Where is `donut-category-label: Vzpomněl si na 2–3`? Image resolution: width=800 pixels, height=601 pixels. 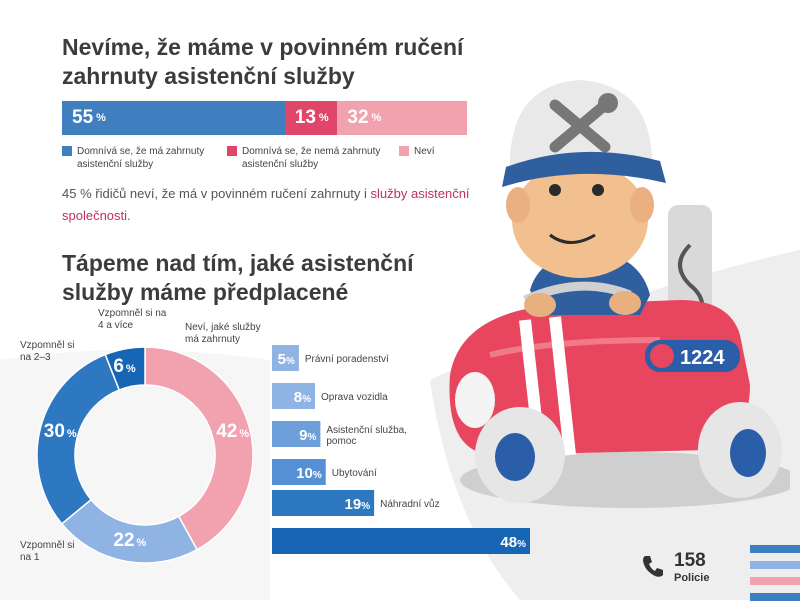
donut-category-label: Vzpomněl si na 2–3 is located at coordinates (47, 351).